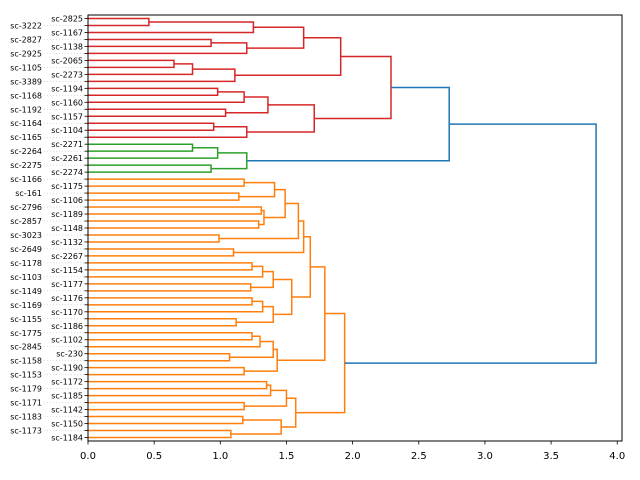 The width and height of the screenshot is (640, 480). What do you see at coordinates (28, 193) in the screenshot?
I see `leaf-label: sc-161` at bounding box center [28, 193].